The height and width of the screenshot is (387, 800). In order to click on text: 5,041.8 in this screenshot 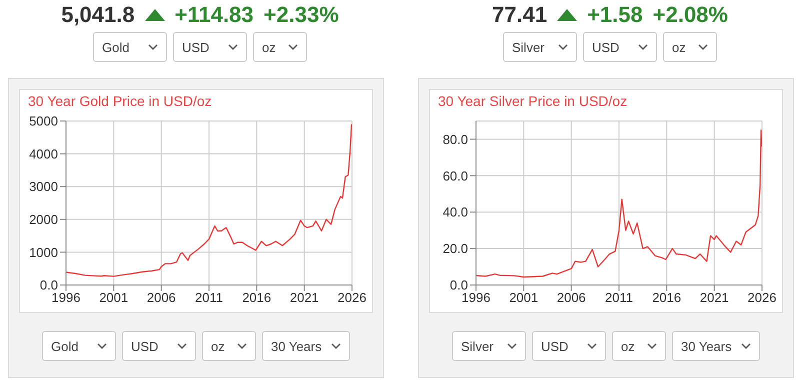, I will do `click(98, 15)`.